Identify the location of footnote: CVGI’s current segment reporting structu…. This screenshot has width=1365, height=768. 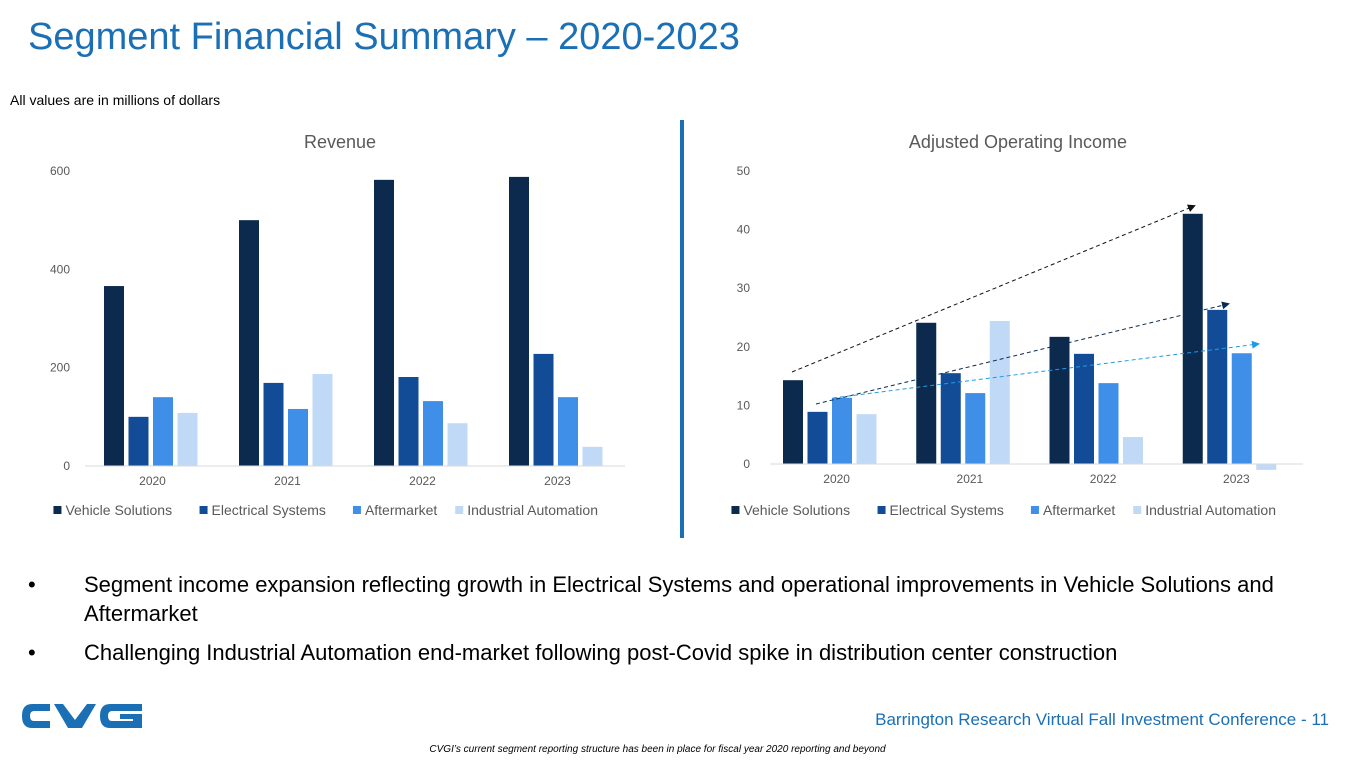
(657, 749).